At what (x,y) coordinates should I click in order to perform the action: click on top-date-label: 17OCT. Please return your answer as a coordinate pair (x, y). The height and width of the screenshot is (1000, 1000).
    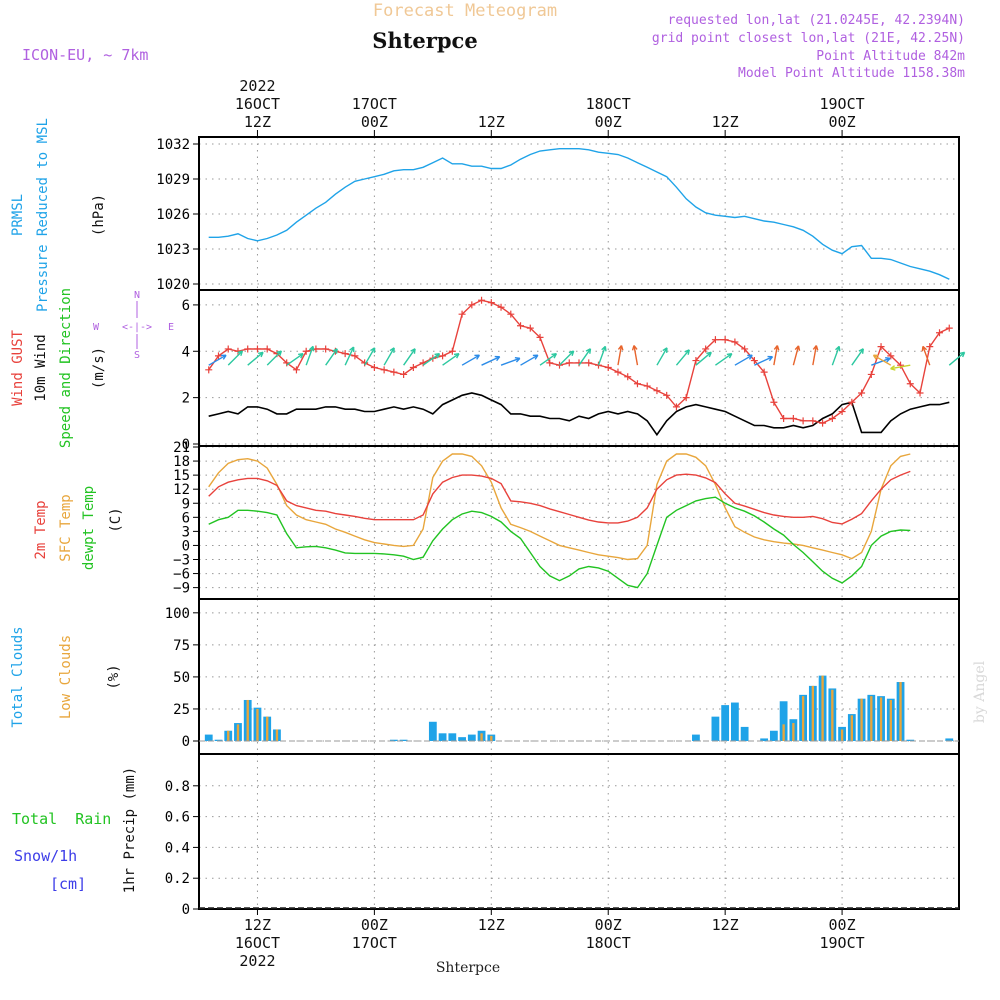
    Looking at the image, I should click on (374, 104).